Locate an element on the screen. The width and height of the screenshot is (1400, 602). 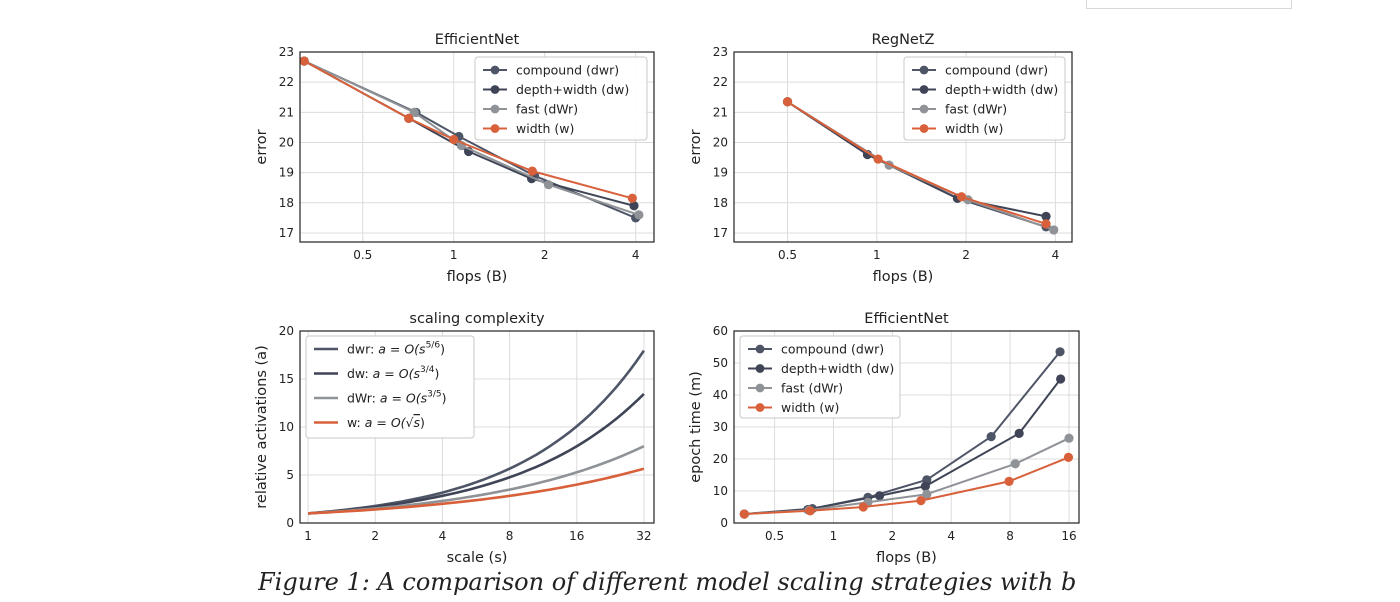
y-axis-label: epoch time (m) is located at coordinates (696, 427).